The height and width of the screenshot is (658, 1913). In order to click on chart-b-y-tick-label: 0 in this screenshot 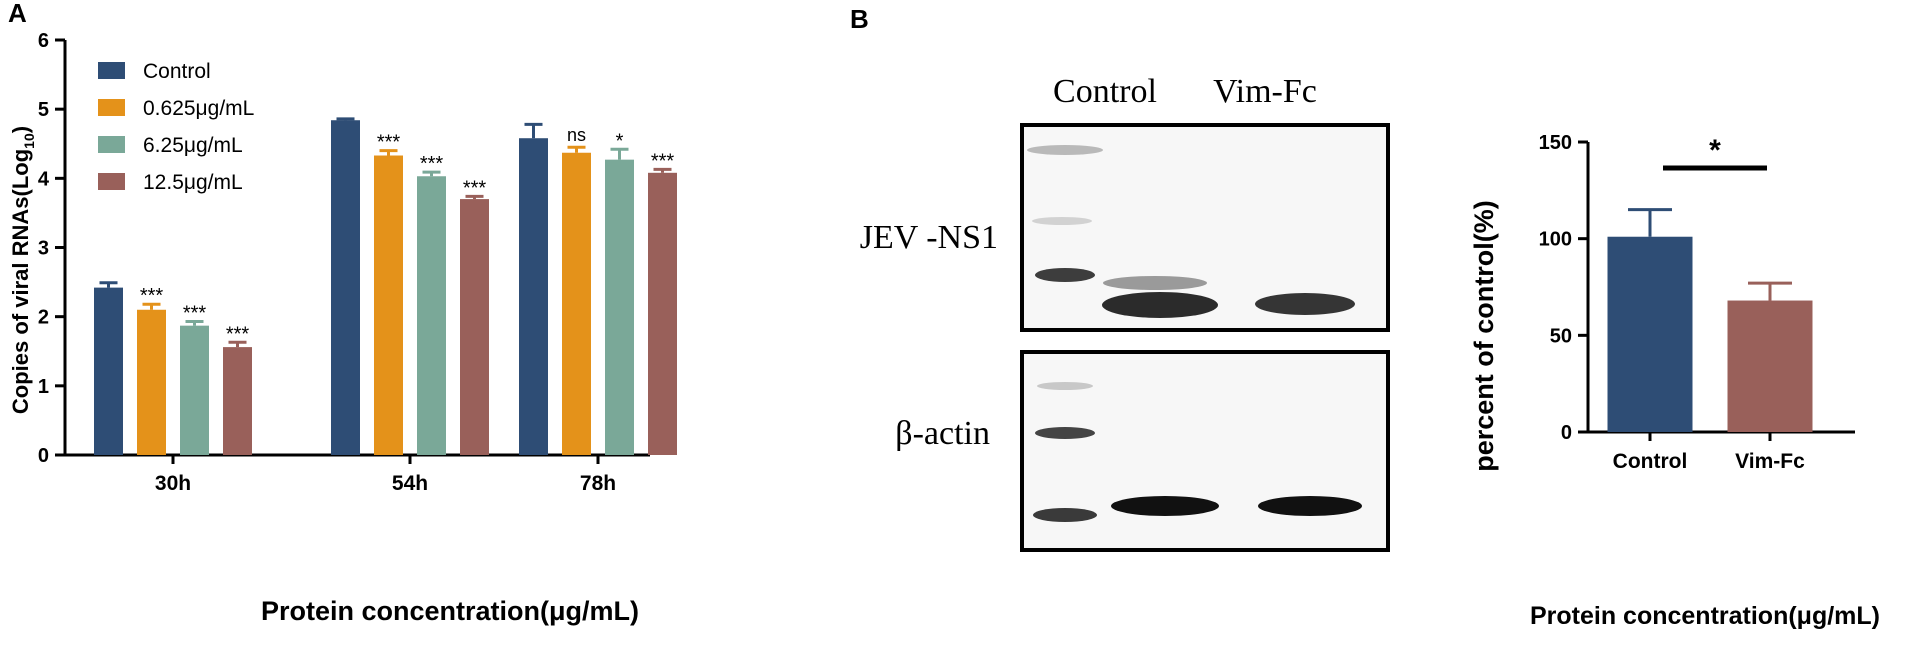, I will do `click(1566, 433)`.